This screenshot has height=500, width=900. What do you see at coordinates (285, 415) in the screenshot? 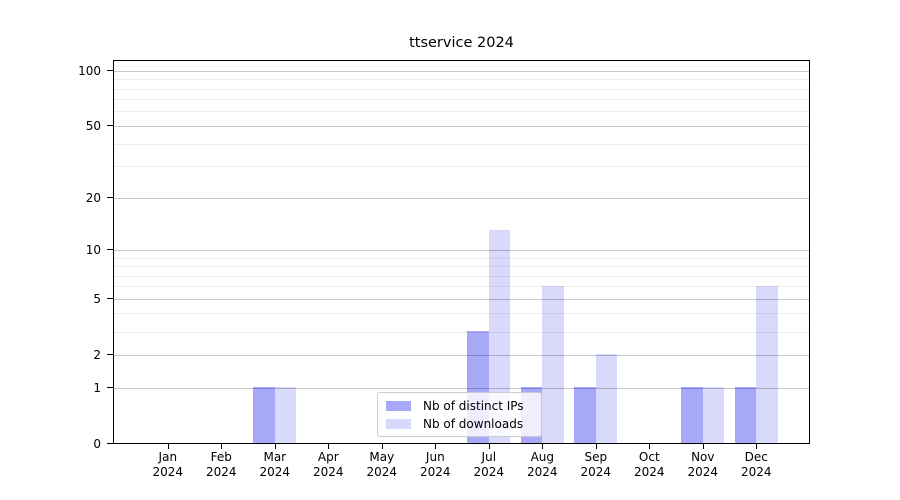
I see `bar-downloads-mar` at bounding box center [285, 415].